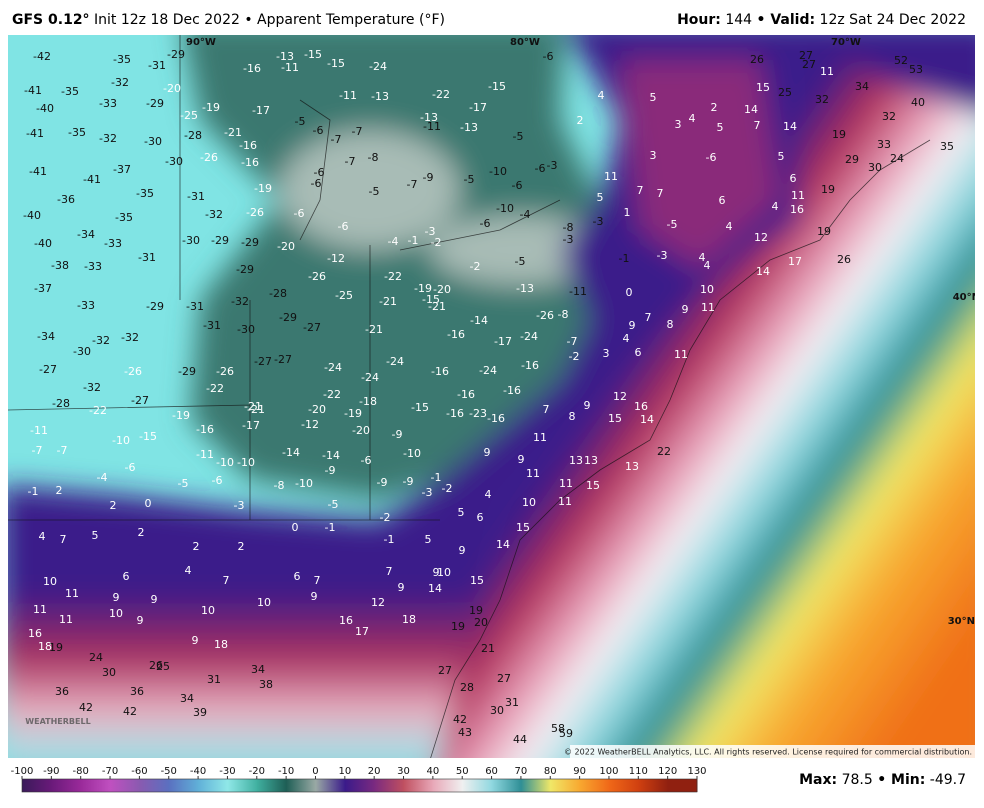 The image size is (984, 808). Describe the element at coordinates (852, 159) in the screenshot. I see `temp-label: 29` at that location.